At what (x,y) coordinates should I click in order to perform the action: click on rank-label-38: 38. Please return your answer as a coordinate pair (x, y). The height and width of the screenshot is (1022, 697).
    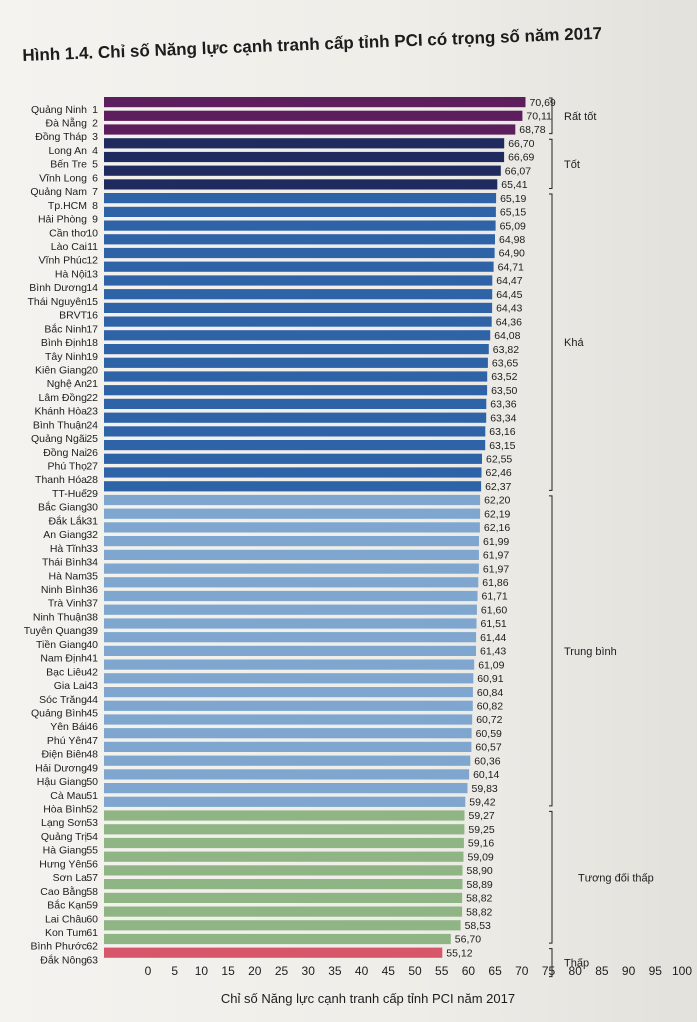
    Looking at the image, I should click on (92, 617).